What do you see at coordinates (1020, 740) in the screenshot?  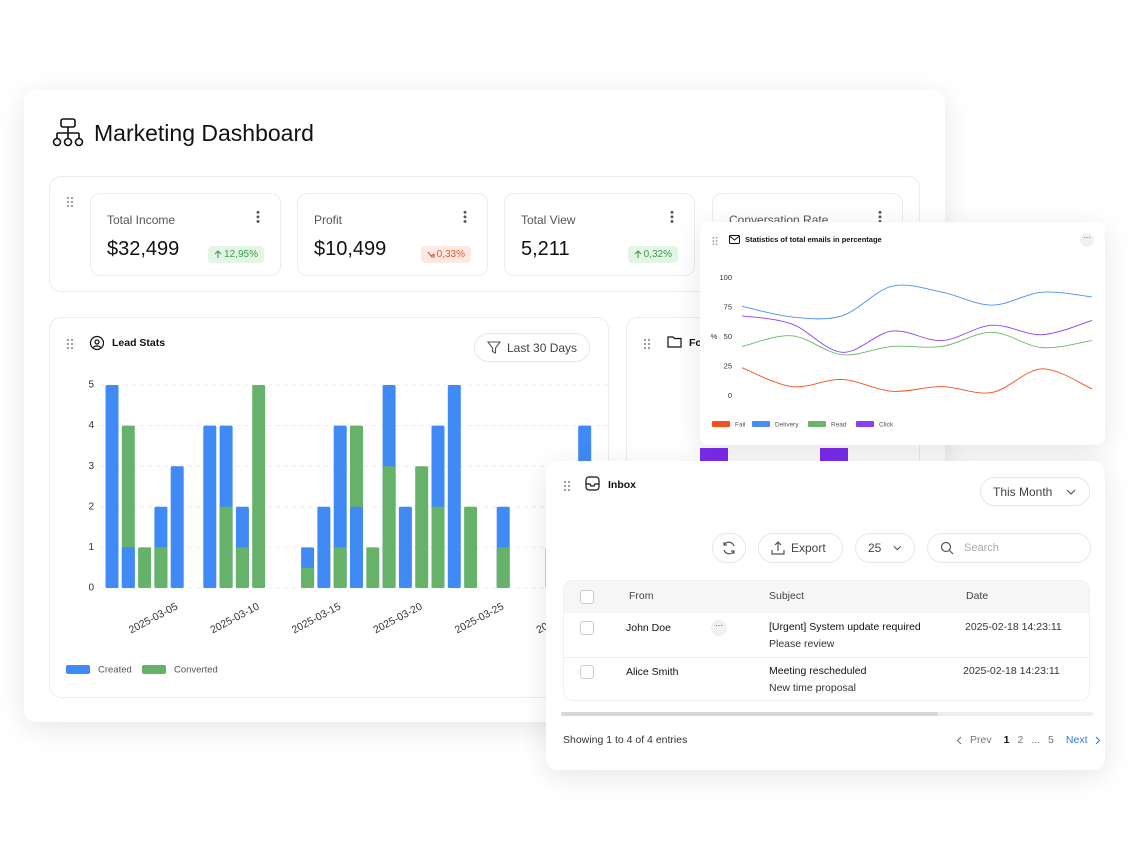 I see `page-button: 2` at bounding box center [1020, 740].